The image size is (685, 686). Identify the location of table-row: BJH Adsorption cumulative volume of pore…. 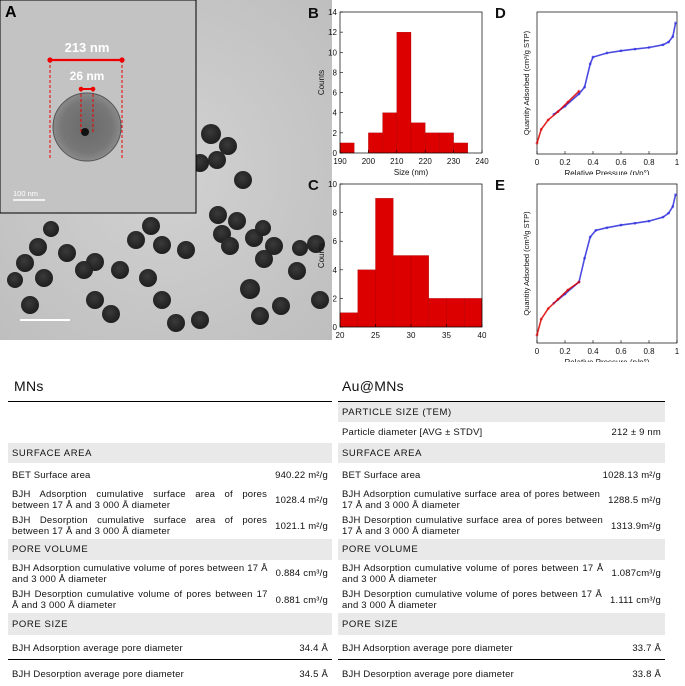
(501, 573).